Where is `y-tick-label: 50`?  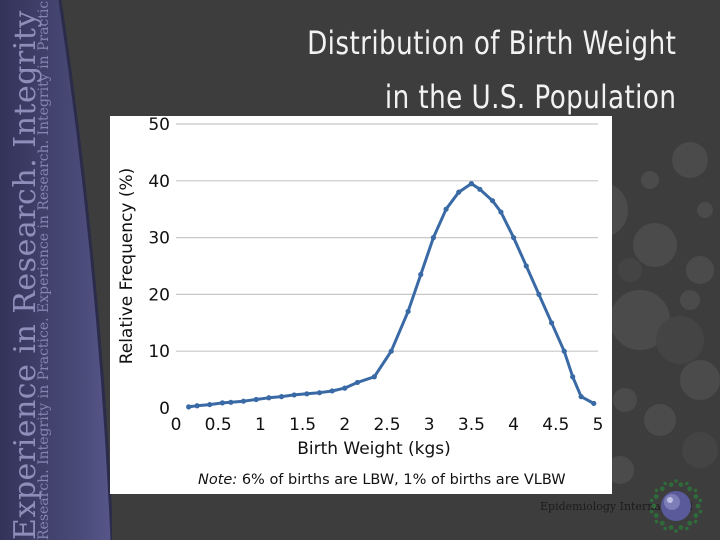 y-tick-label: 50 is located at coordinates (159, 125).